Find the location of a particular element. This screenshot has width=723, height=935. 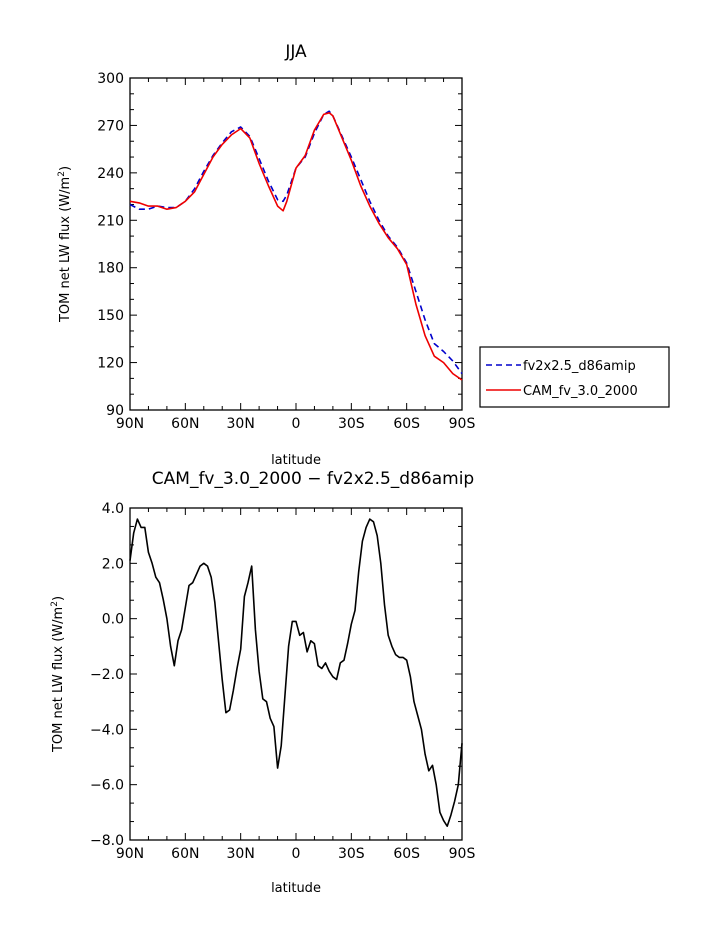

top-y-tick-label: 120 is located at coordinates (110, 364).